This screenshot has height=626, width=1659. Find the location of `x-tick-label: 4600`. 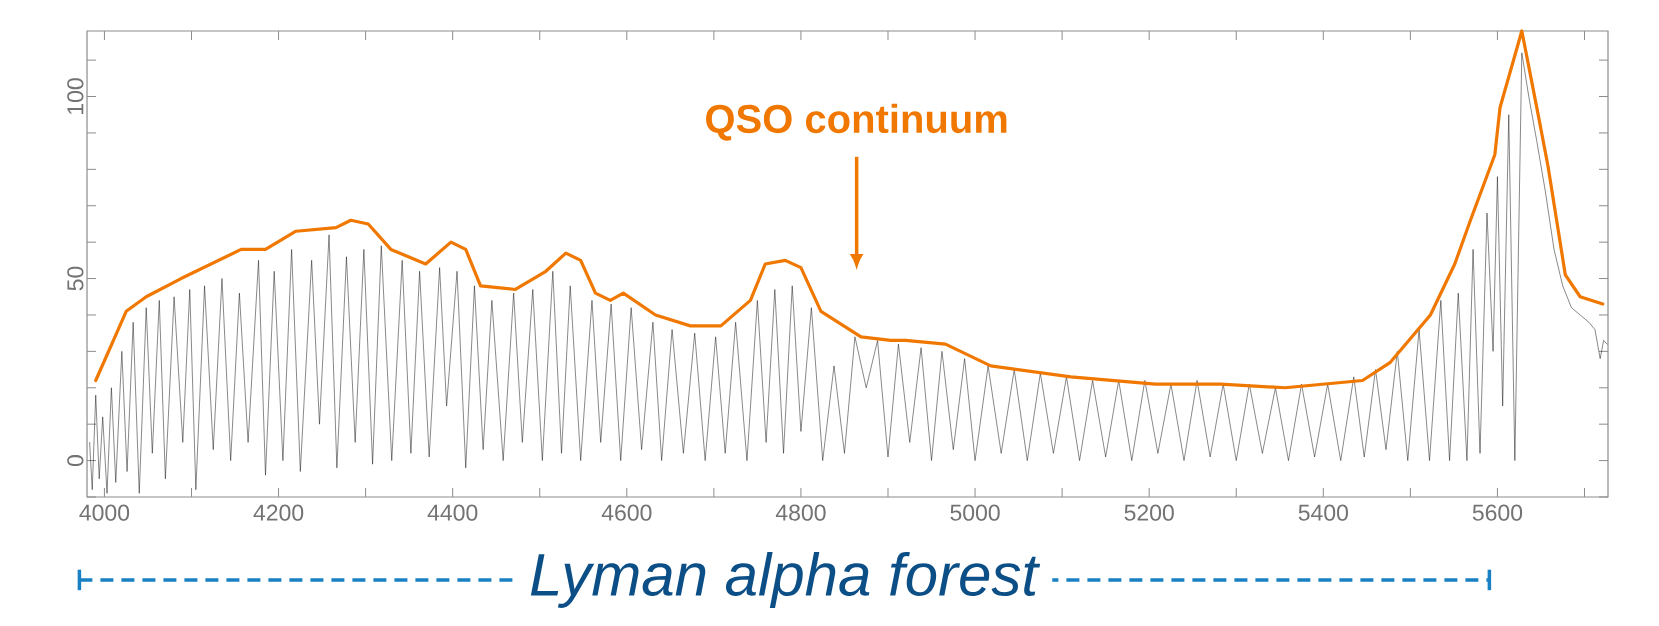

x-tick-label: 4600 is located at coordinates (626, 512).